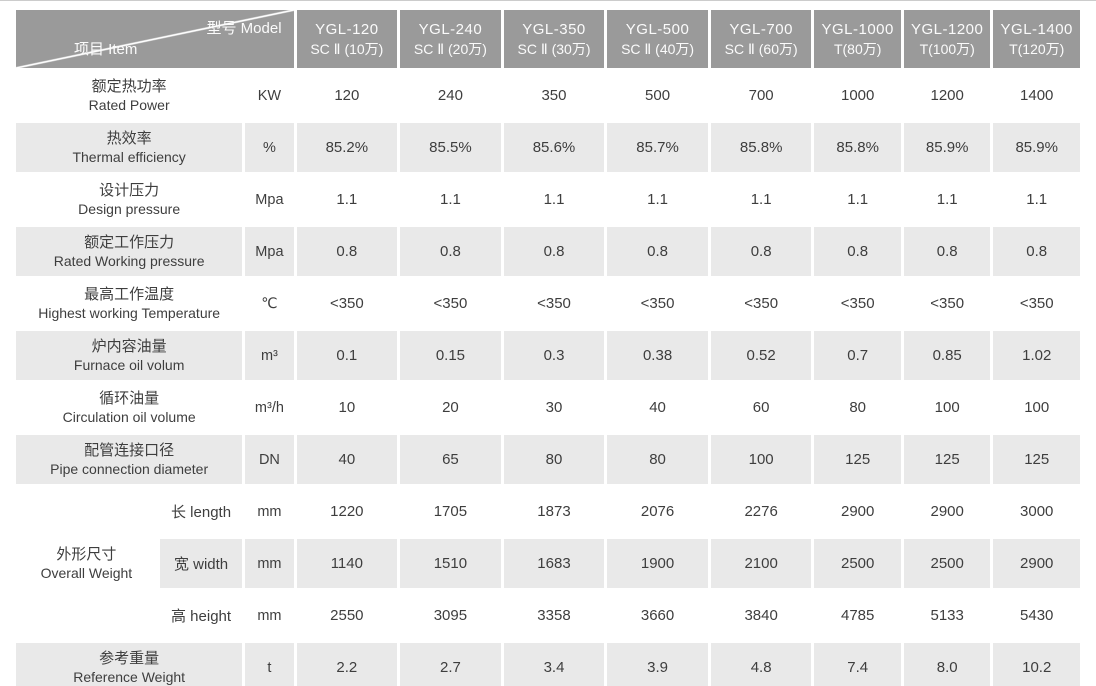 This screenshot has height=686, width=1096. Describe the element at coordinates (269, 95) in the screenshot. I see `unit-cell: KW` at that location.